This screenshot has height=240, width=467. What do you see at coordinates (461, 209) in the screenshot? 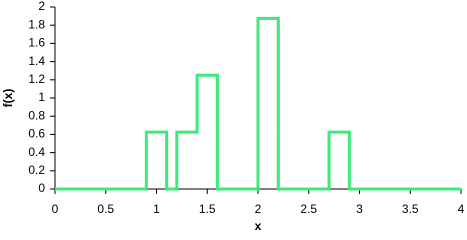
I see `x-tick-label: 4` at bounding box center [461, 209].